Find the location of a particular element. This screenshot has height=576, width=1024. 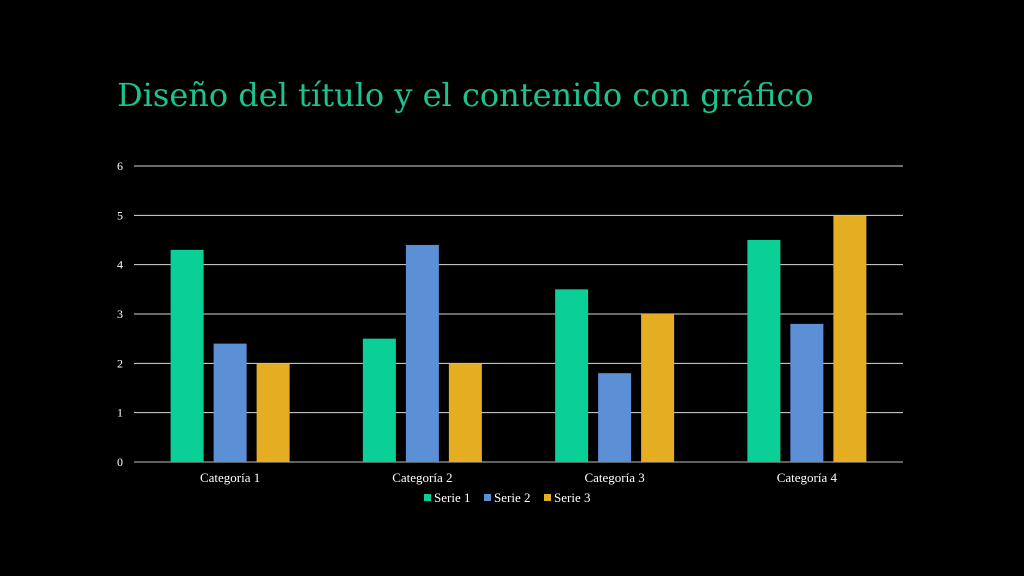

legend-label: Serie 3 is located at coordinates (572, 497).